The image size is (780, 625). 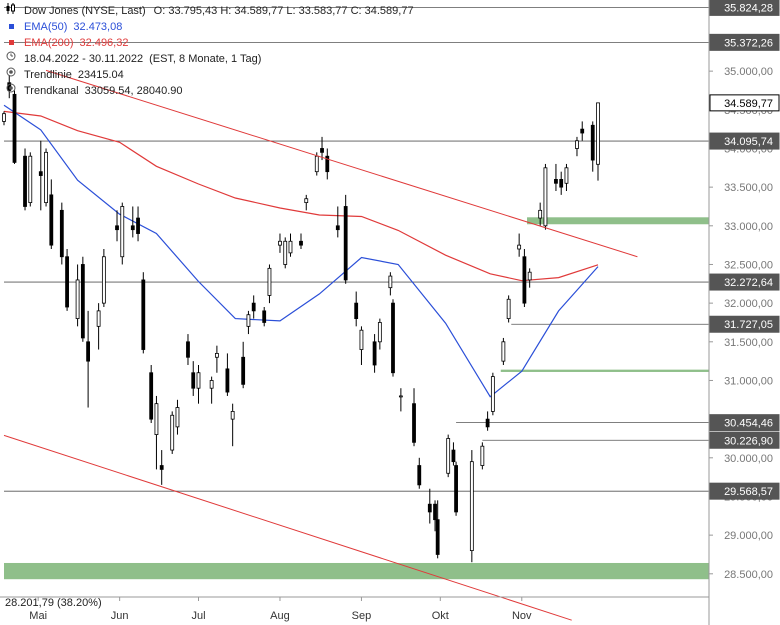 What do you see at coordinates (209, 43) in the screenshot?
I see `legend-ema200: EMA(200) 32.496,32` at bounding box center [209, 43].